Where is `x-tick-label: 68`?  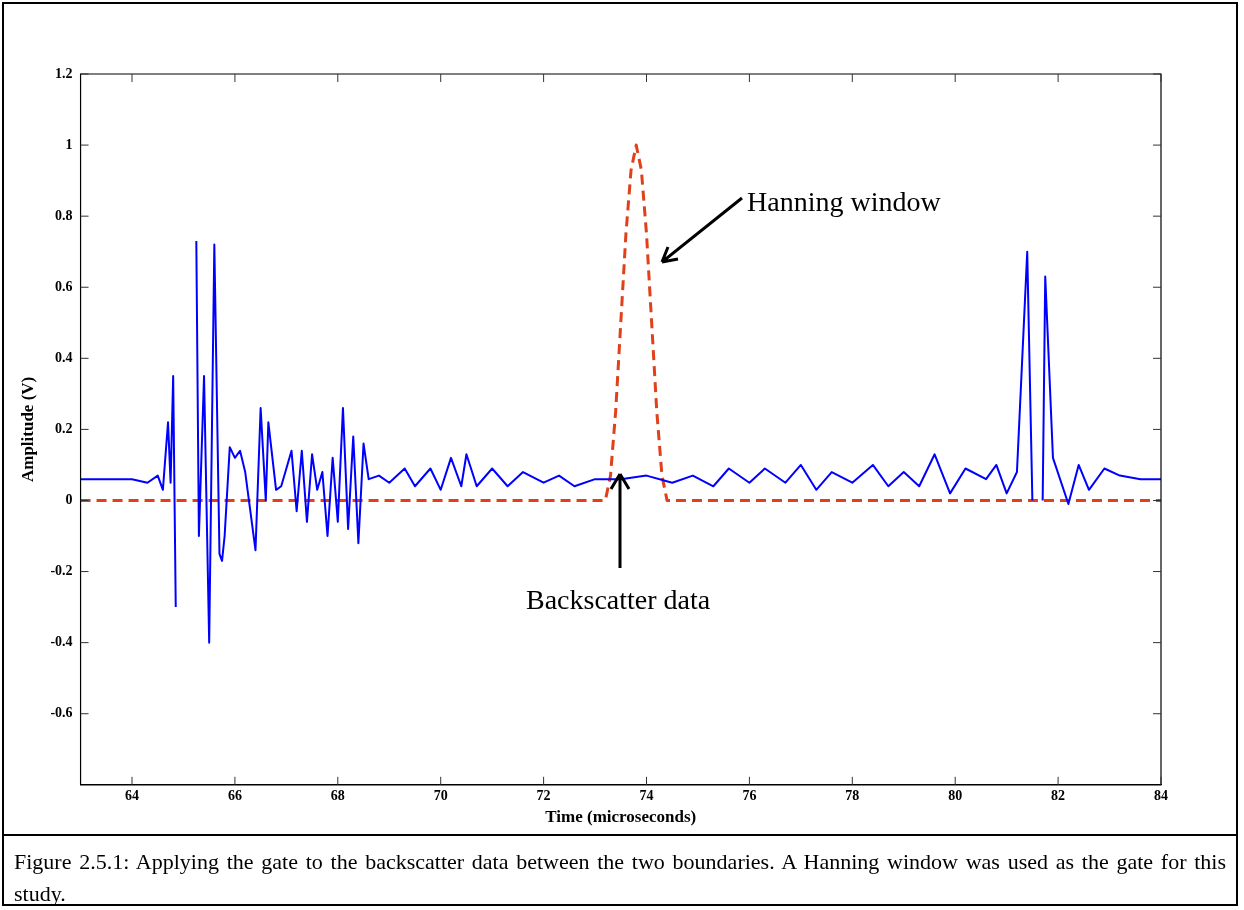
x-tick-label: 68 is located at coordinates (337, 795).